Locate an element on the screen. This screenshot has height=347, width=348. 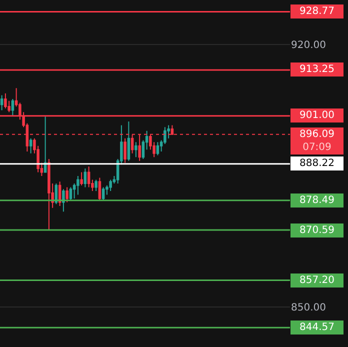
ref-line-label: 878.49 is located at coordinates (317, 200).